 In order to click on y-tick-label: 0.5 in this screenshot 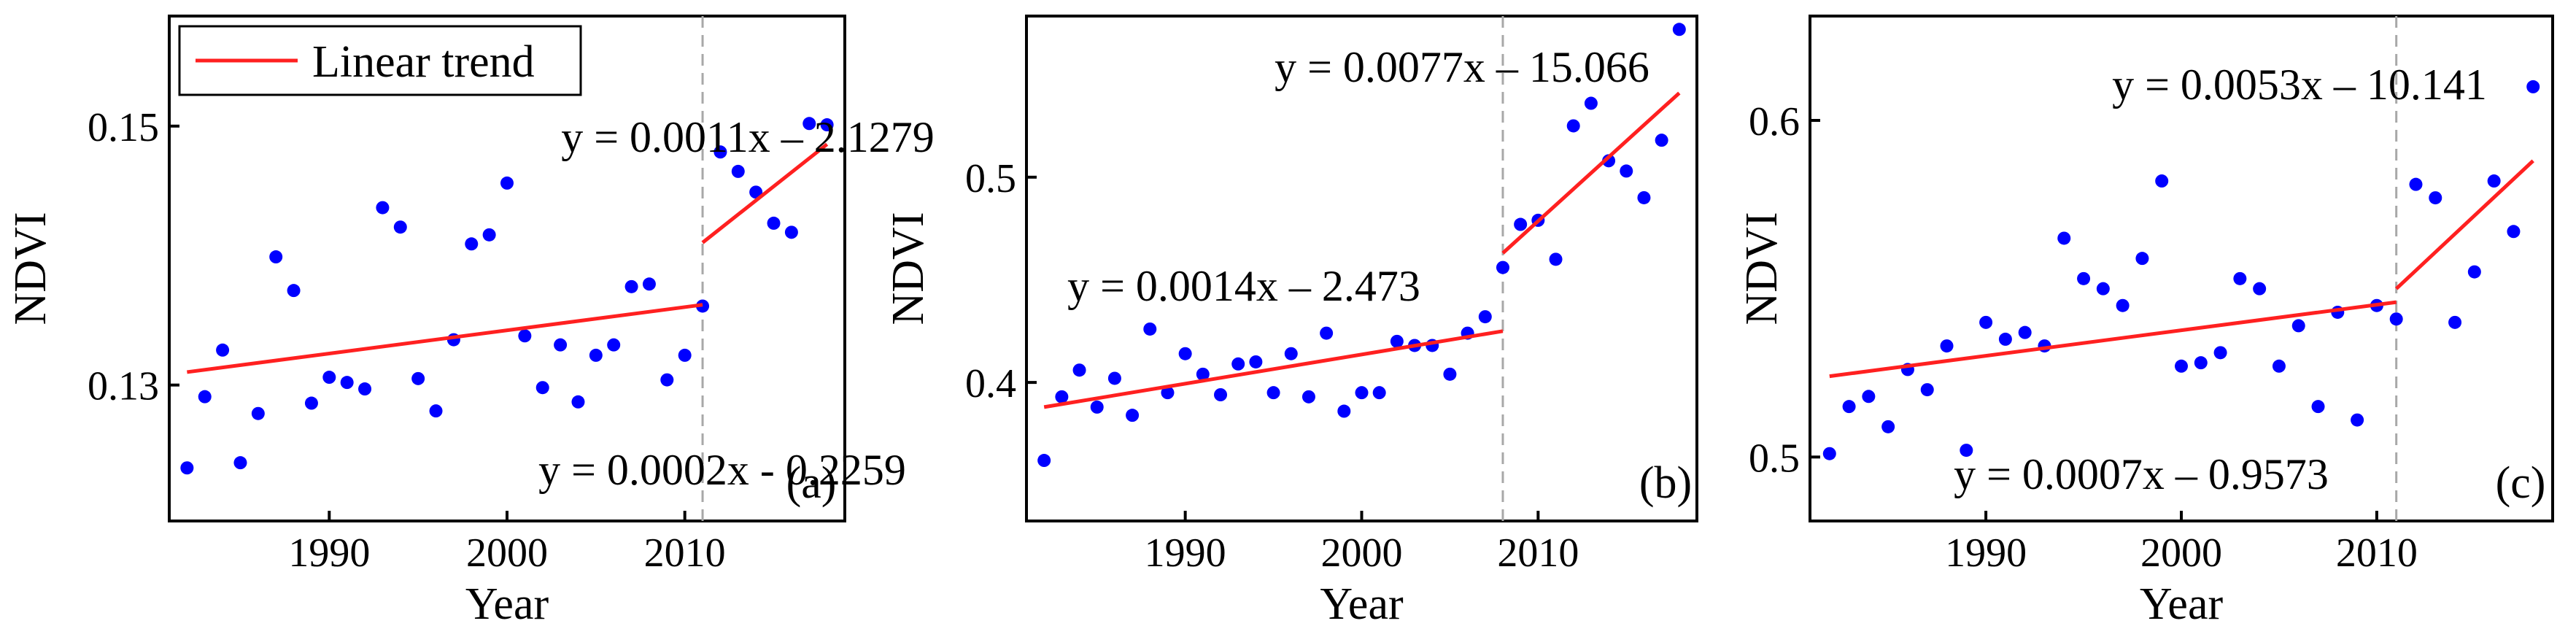, I will do `click(1774, 458)`.